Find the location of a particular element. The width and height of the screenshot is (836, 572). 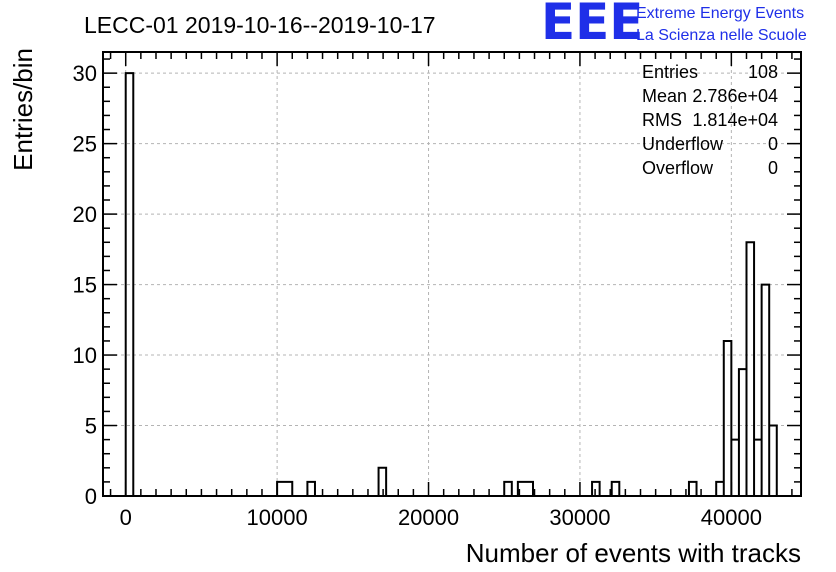

x-axis-label: Number of events with tracks is located at coordinates (633, 553).